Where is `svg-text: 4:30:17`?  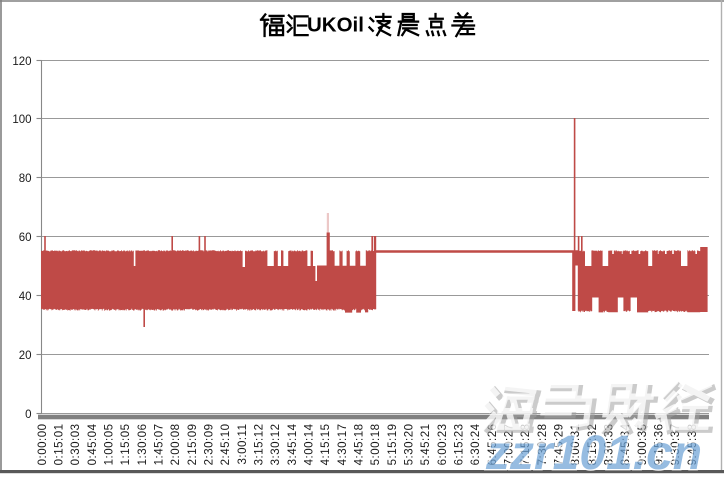 svg-text: 4:30:17 is located at coordinates (343, 445).